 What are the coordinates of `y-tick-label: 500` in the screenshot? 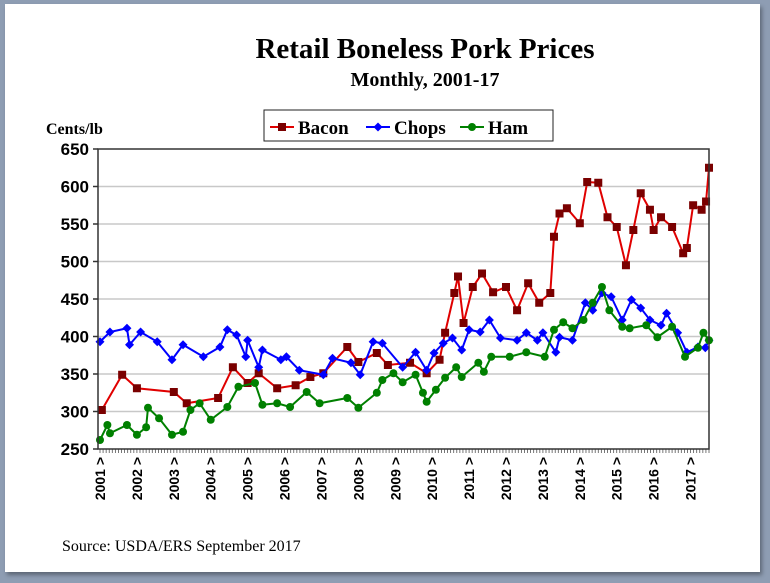 It's located at (75, 262).